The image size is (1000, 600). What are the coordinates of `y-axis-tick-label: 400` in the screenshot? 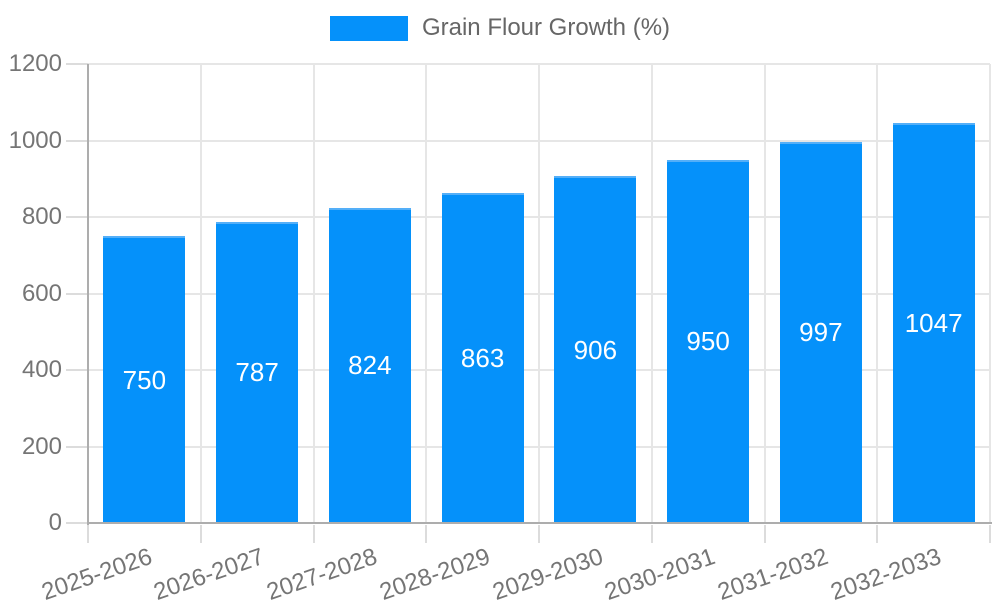 It's located at (41, 369).